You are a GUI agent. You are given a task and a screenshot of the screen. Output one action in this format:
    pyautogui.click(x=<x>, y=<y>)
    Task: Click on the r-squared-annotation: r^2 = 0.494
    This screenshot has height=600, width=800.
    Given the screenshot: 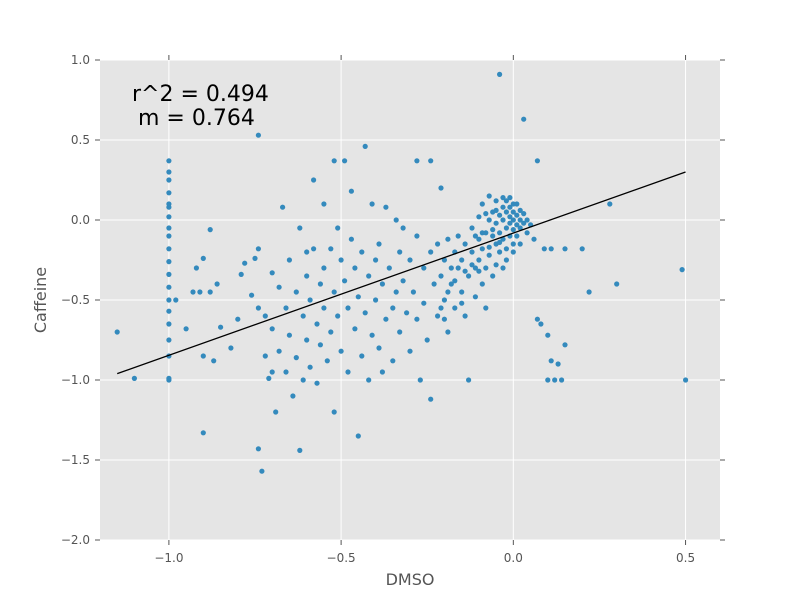 What is the action you would take?
    pyautogui.click(x=200, y=94)
    